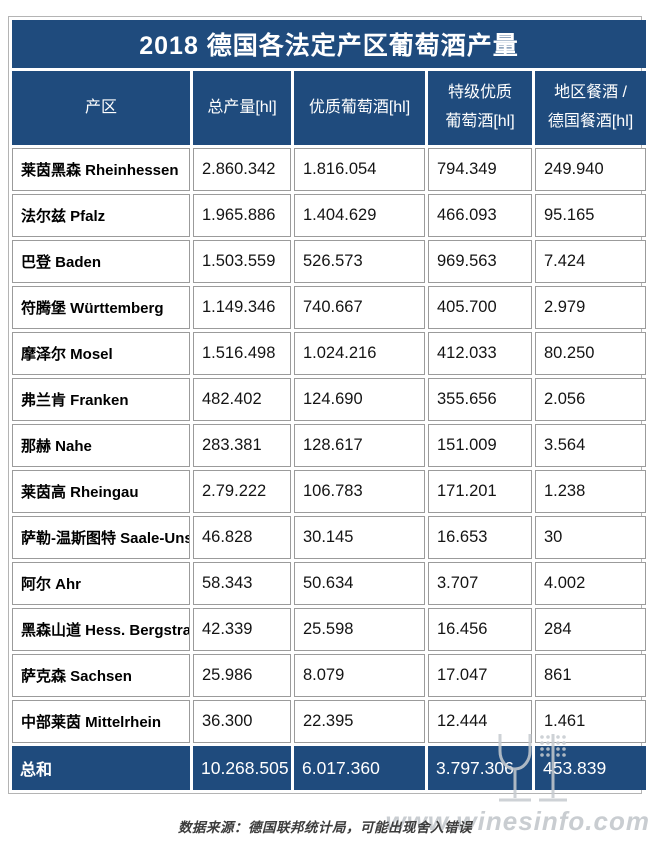 The height and width of the screenshot is (846, 650). What do you see at coordinates (480, 491) in the screenshot?
I see `premium-wine-cell: 171.201` at bounding box center [480, 491].